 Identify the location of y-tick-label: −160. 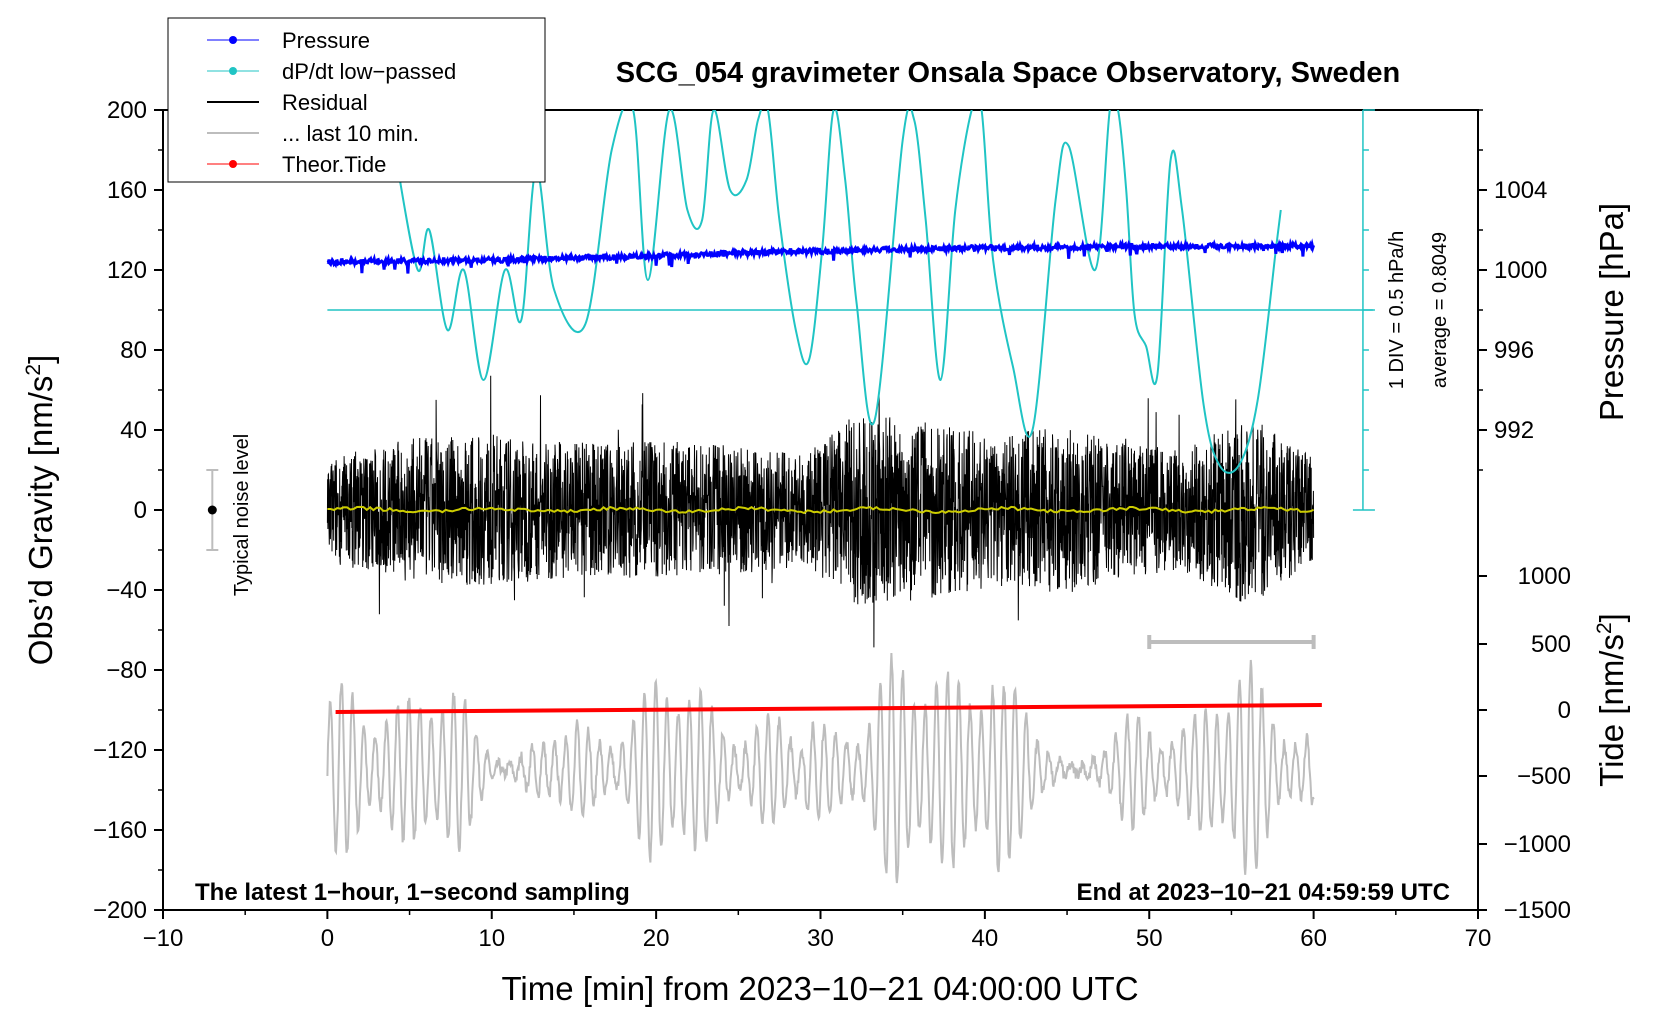
(120, 830).